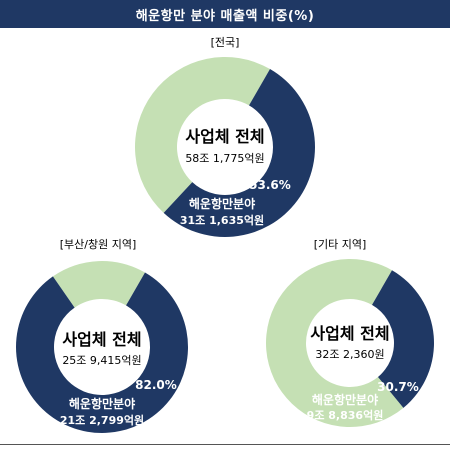 This screenshot has width=450, height=450. I want to click on region-label: [부산/창원 지역], so click(98, 244).